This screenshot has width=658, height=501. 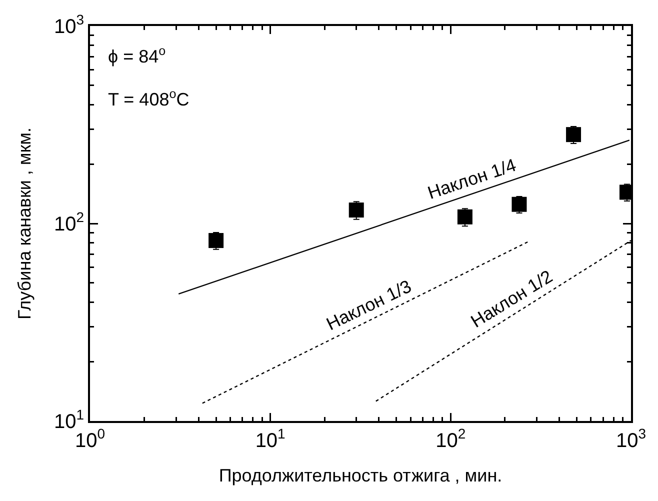 What do you see at coordinates (631, 439) in the screenshot?
I see `x-tick-label: 10$^{3}$` at bounding box center [631, 439].